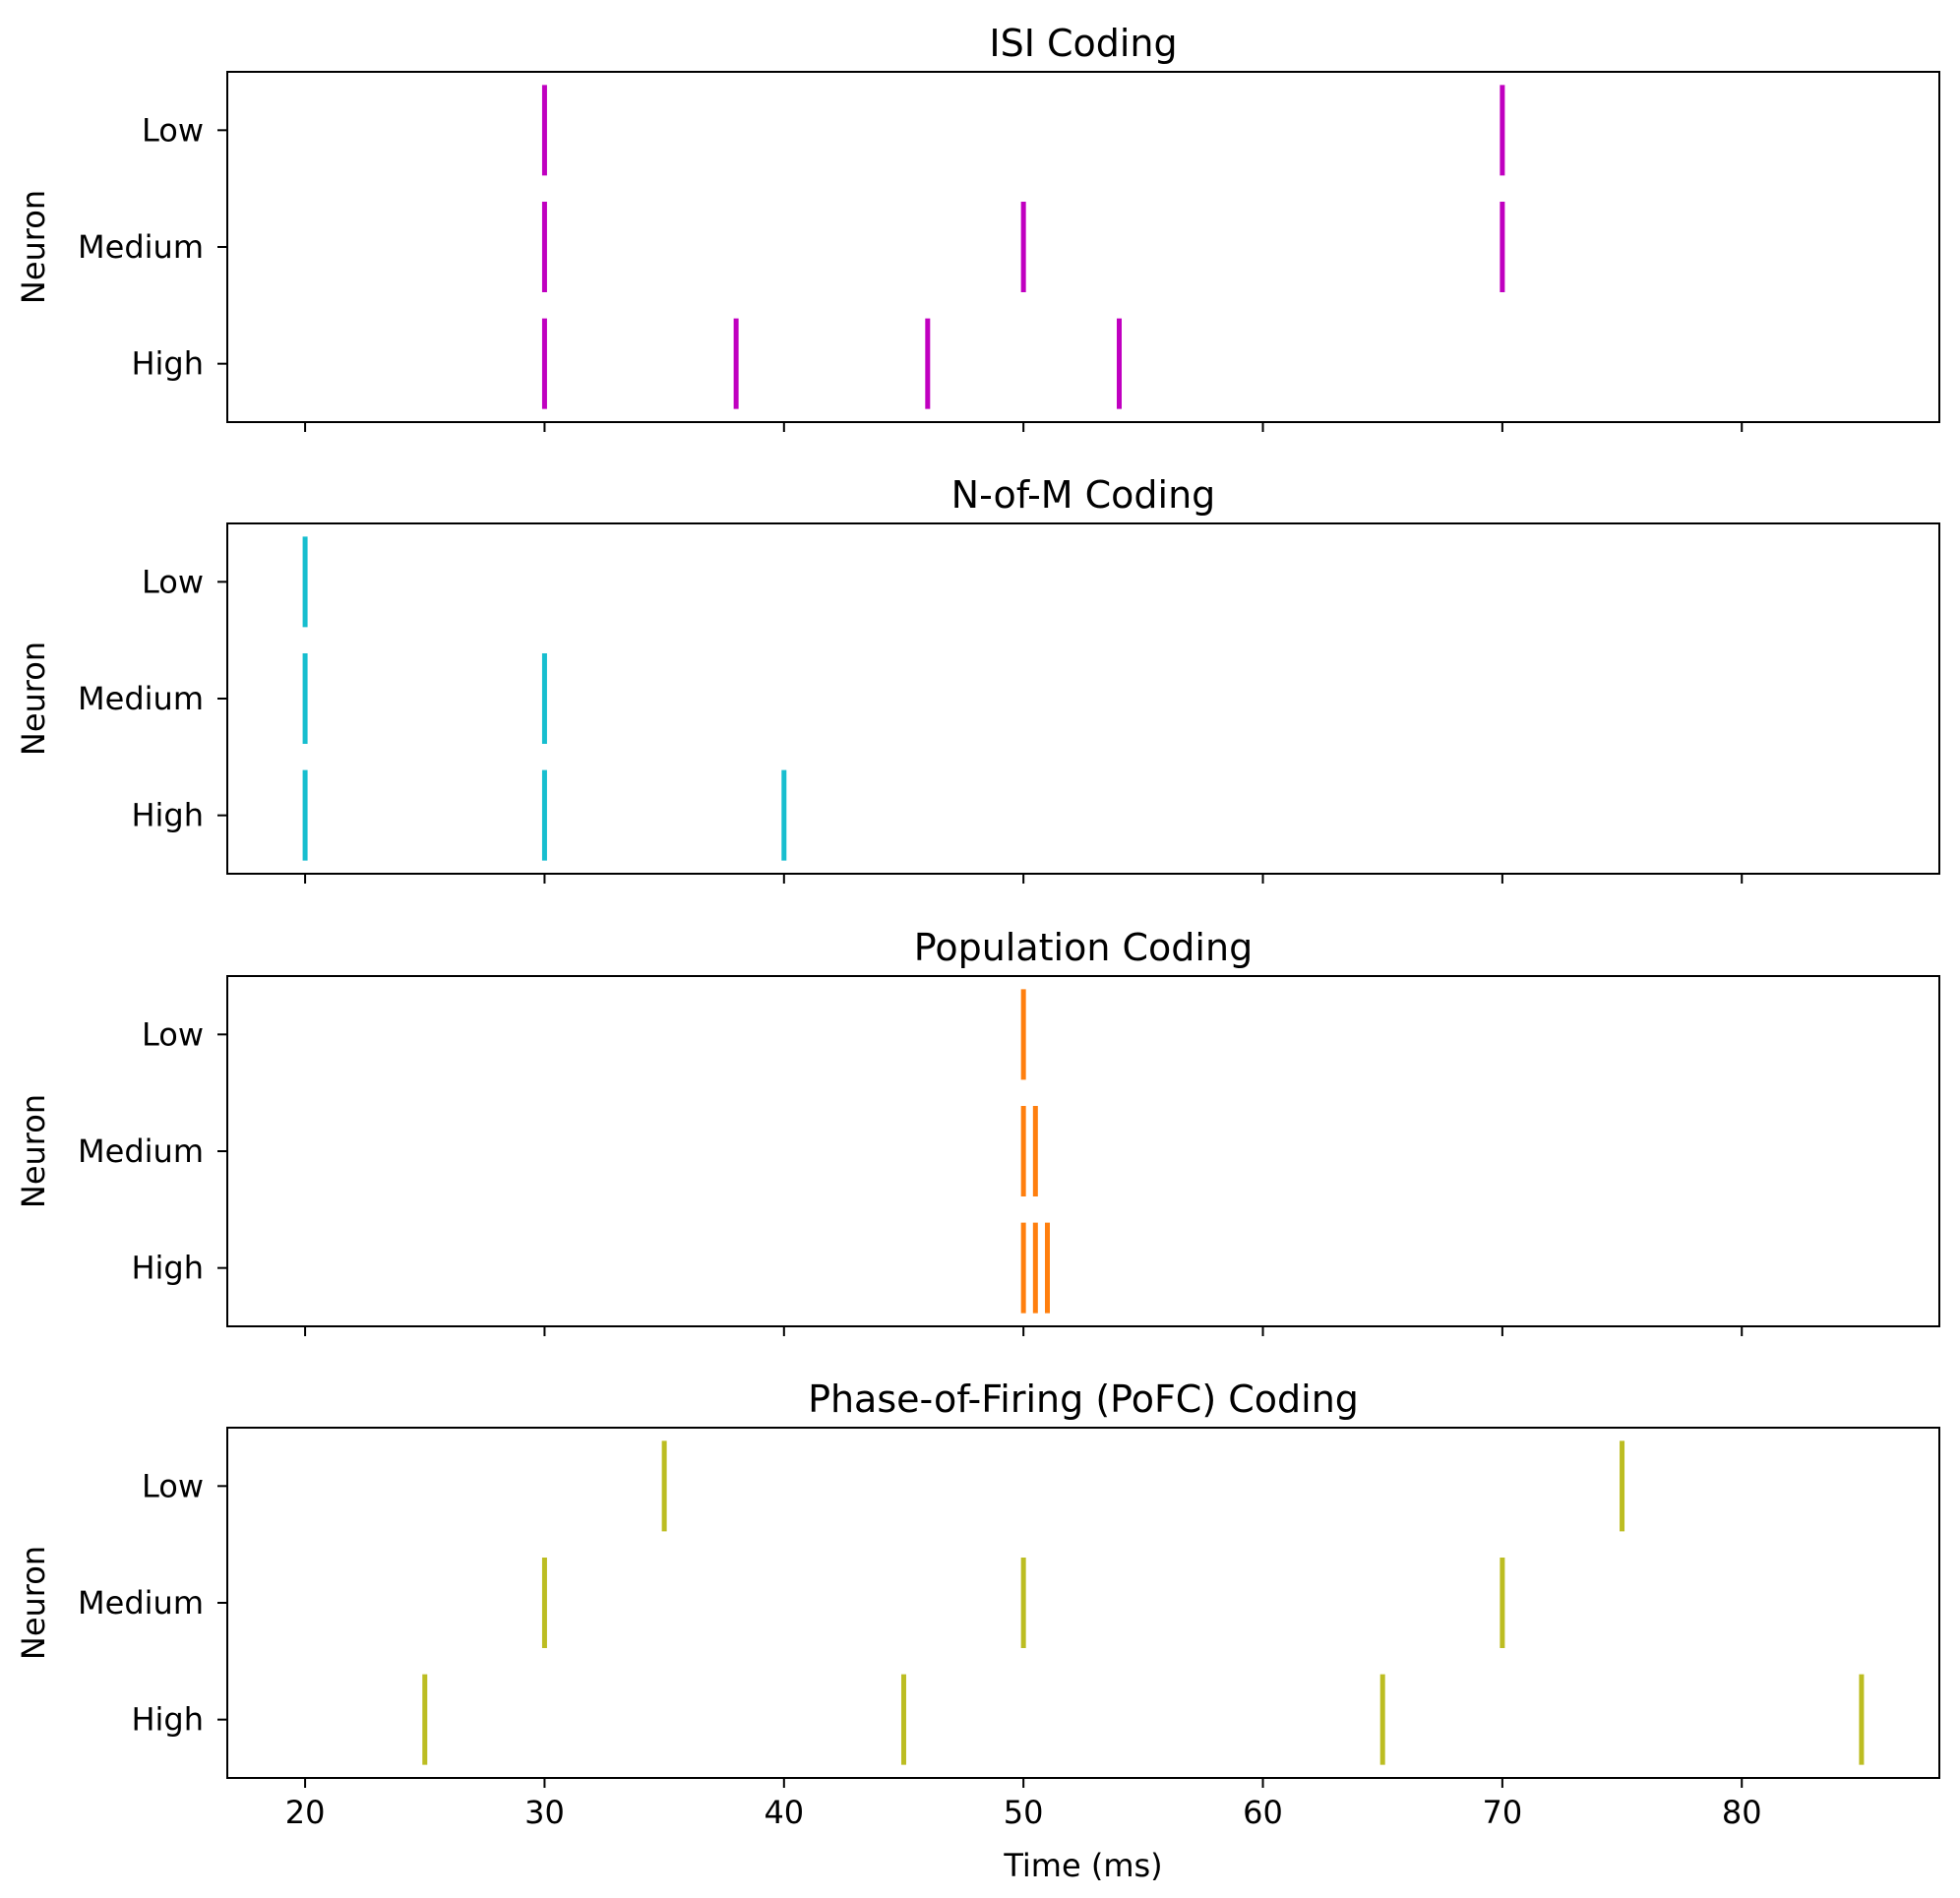 This screenshot has height=1898, width=1960. Describe the element at coordinates (1083, 947) in the screenshot. I see `panel-title: Population Coding` at that location.